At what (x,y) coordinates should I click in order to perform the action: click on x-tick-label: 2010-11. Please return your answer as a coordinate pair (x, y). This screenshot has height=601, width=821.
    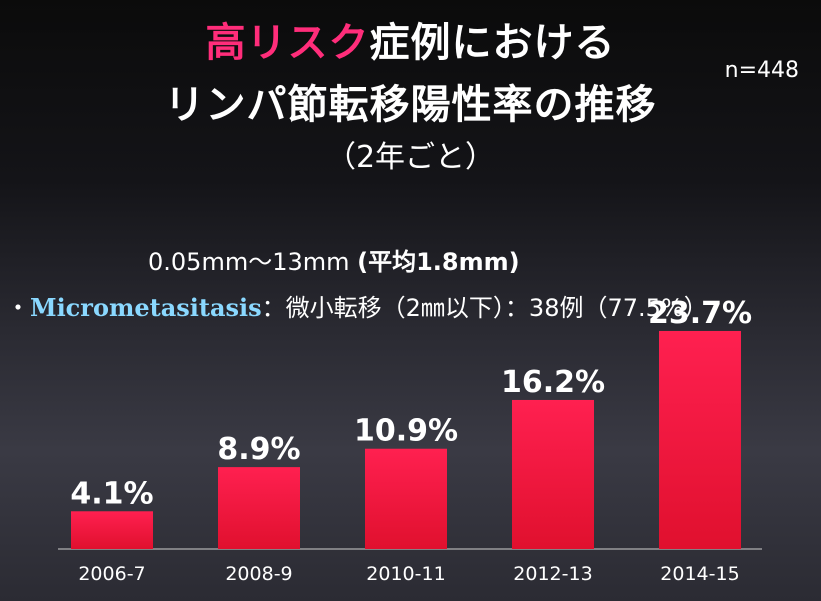
    Looking at the image, I should click on (405, 574).